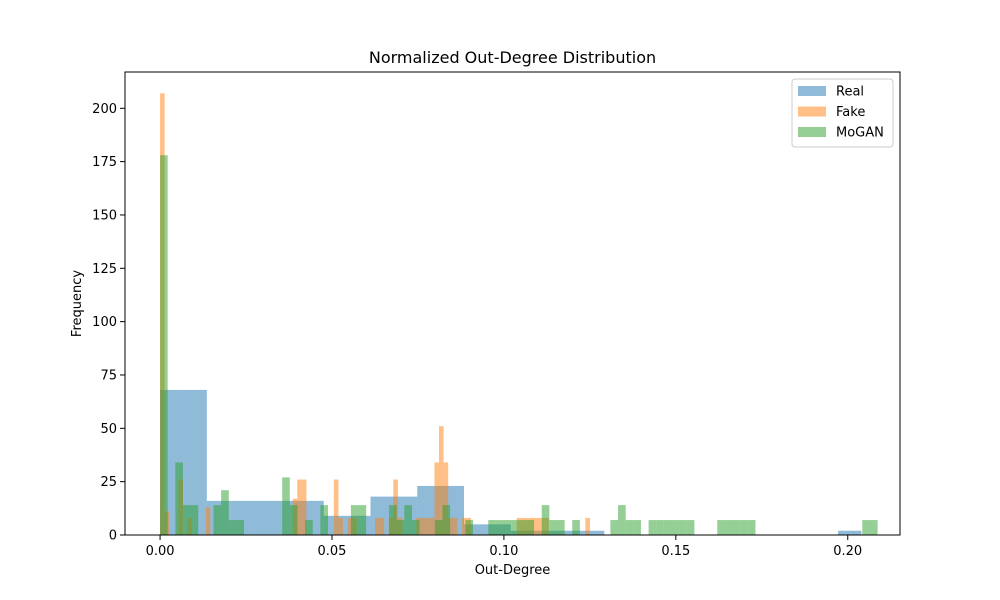 This screenshot has height=600, width=1000. What do you see at coordinates (108, 429) in the screenshot?
I see `y-tick-label: 50` at bounding box center [108, 429].